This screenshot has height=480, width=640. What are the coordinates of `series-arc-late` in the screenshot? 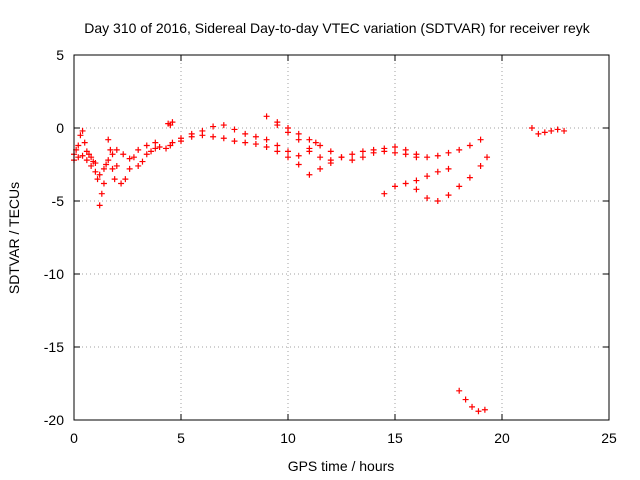 It's located at (548, 131).